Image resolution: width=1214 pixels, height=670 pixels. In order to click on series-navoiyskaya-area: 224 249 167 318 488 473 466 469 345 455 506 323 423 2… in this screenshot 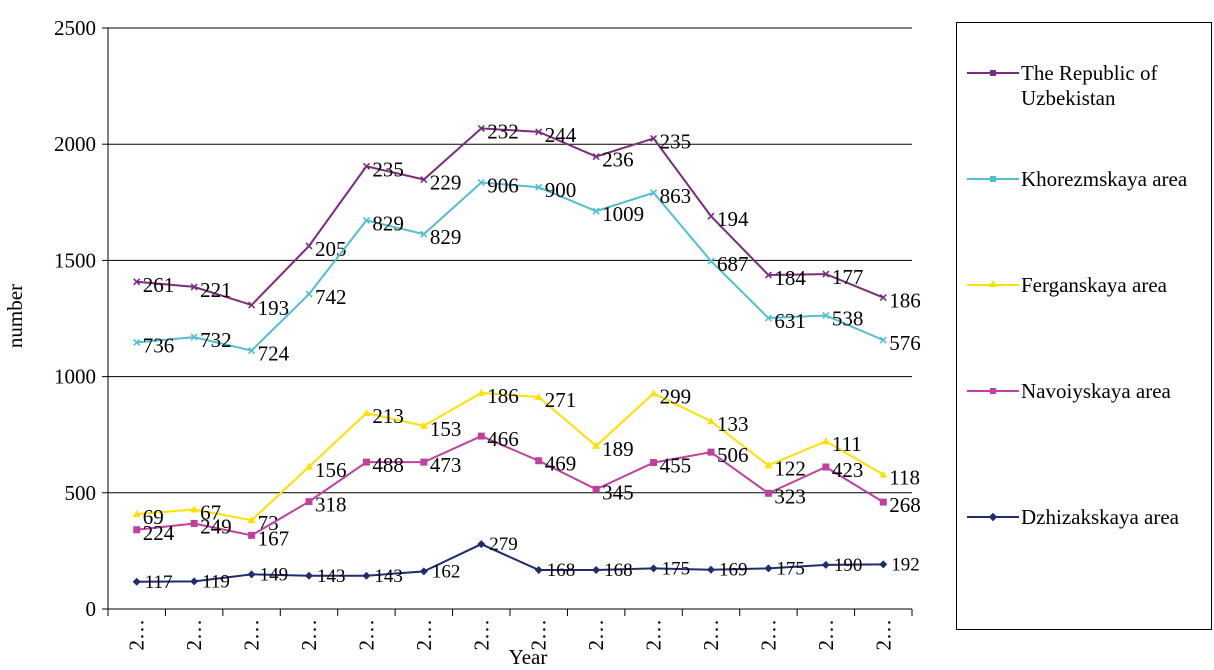, I will do `click(527, 488)`.